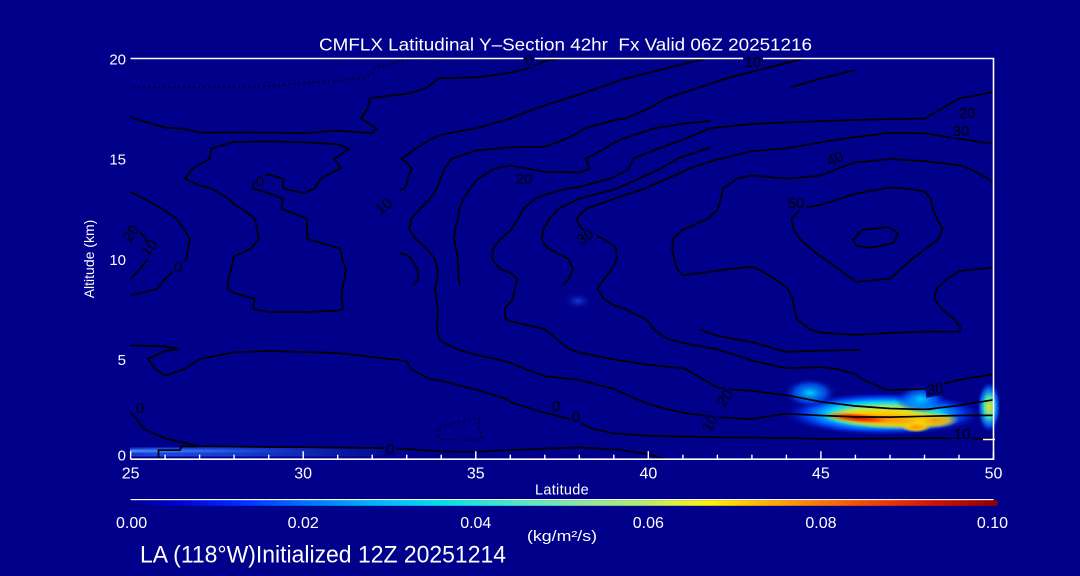 The image size is (1080, 576). I want to click on svg-text: 0.10, so click(992, 523).